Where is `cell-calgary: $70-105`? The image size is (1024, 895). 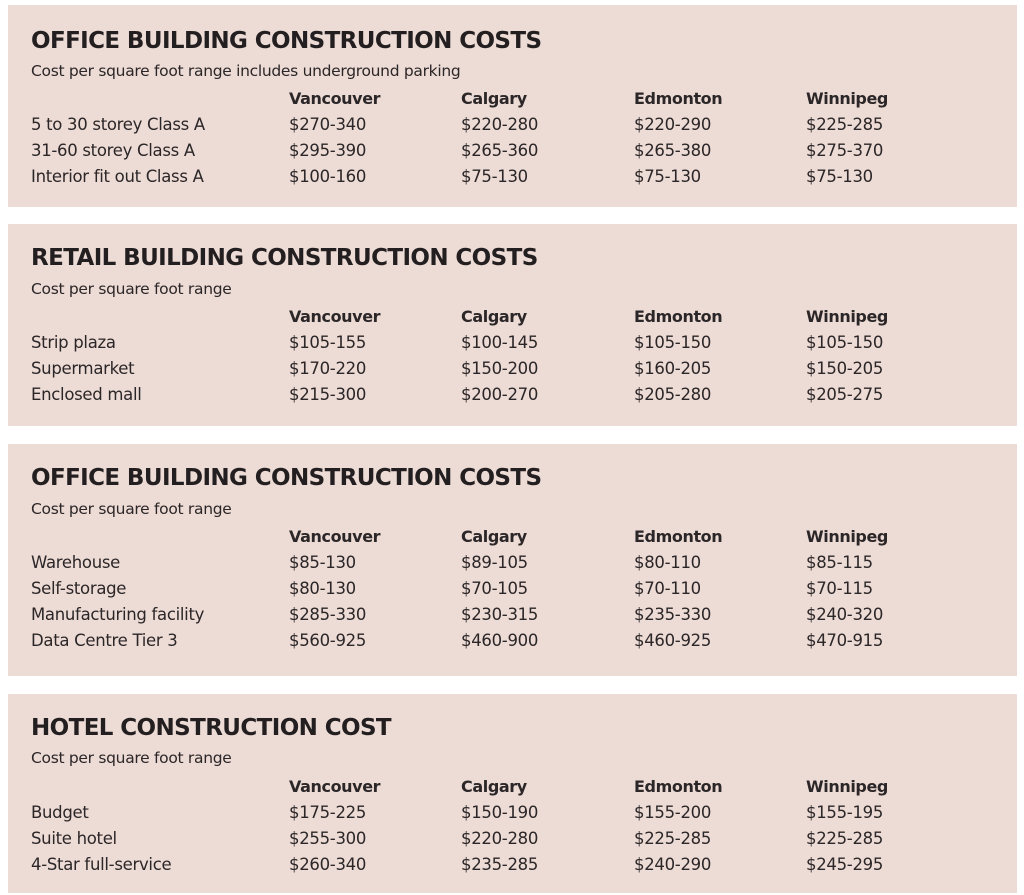 cell-calgary: $70-105 is located at coordinates (494, 588).